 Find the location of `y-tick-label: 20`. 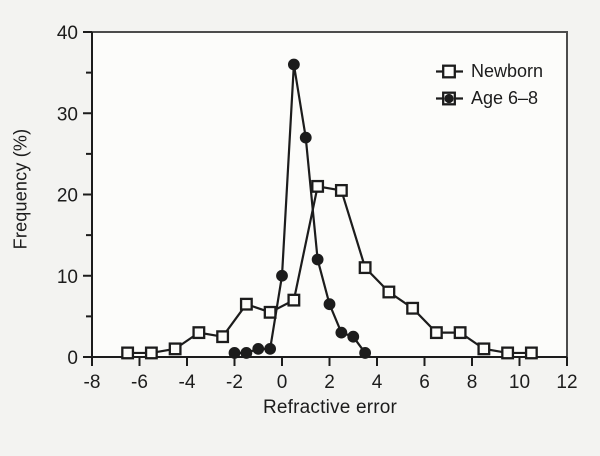

y-tick-label: 20 is located at coordinates (67, 196).